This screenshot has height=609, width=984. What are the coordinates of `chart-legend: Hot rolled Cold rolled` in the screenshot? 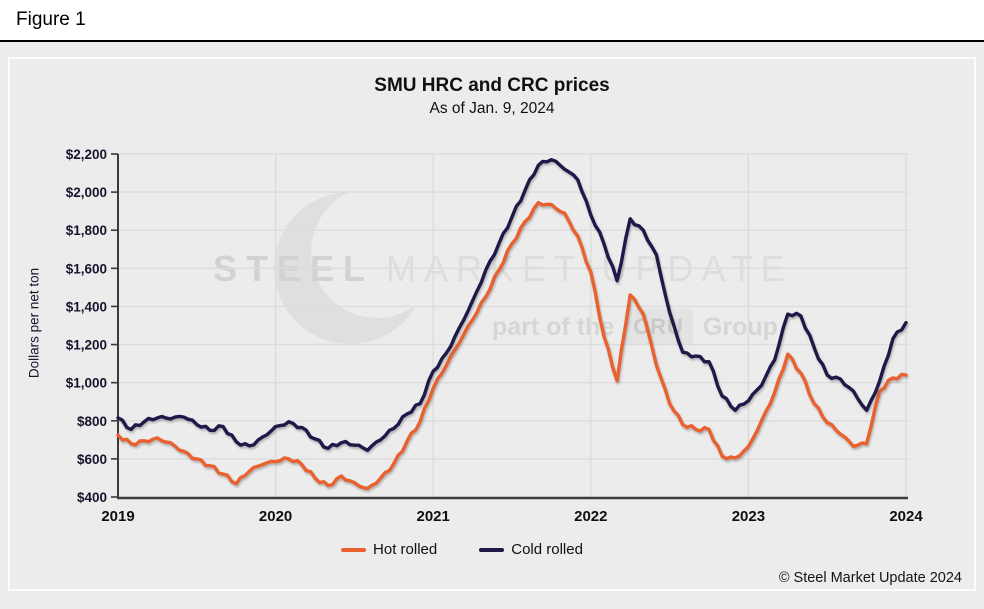 It's located at (492, 549).